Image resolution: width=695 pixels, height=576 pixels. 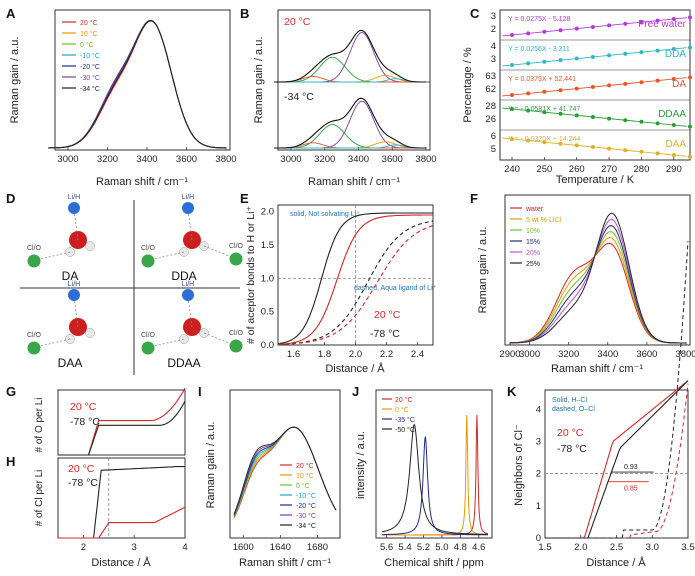 I want to click on panel-f-xtick-label: 3200, so click(x=568, y=354).